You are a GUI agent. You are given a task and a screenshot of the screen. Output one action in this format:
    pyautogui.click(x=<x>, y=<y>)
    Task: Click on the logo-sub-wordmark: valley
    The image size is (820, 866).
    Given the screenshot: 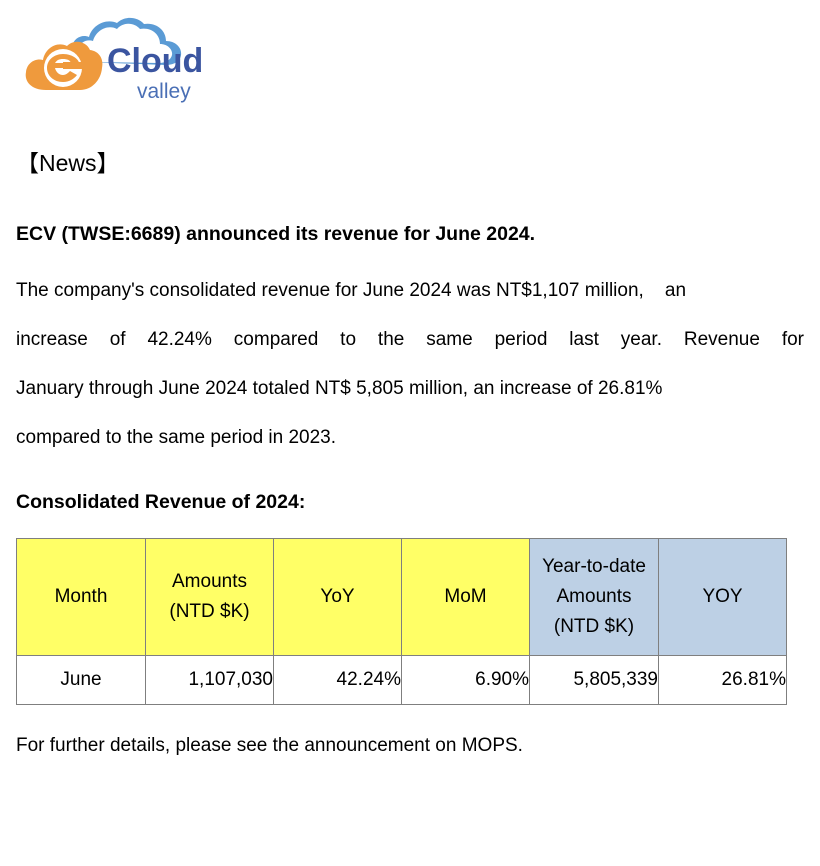 What is the action you would take?
    pyautogui.click(x=164, y=91)
    